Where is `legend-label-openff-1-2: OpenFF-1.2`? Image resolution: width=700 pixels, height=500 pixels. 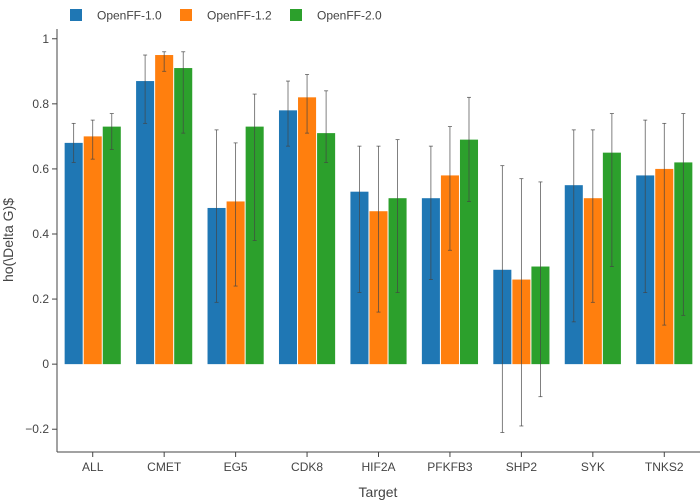 legend-label-openff-1-2: OpenFF-1.2 is located at coordinates (239, 16).